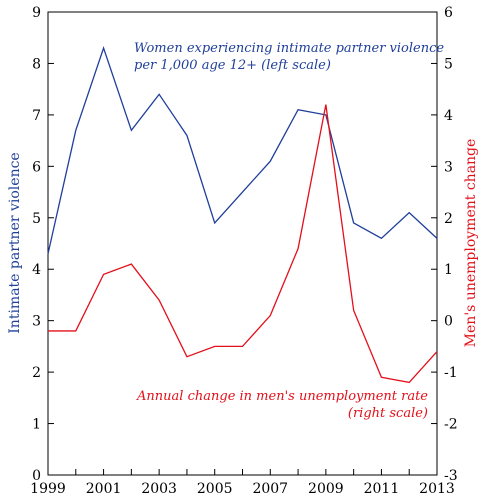  Describe the element at coordinates (36, 13) in the screenshot. I see `left-tick-label: 9` at that location.